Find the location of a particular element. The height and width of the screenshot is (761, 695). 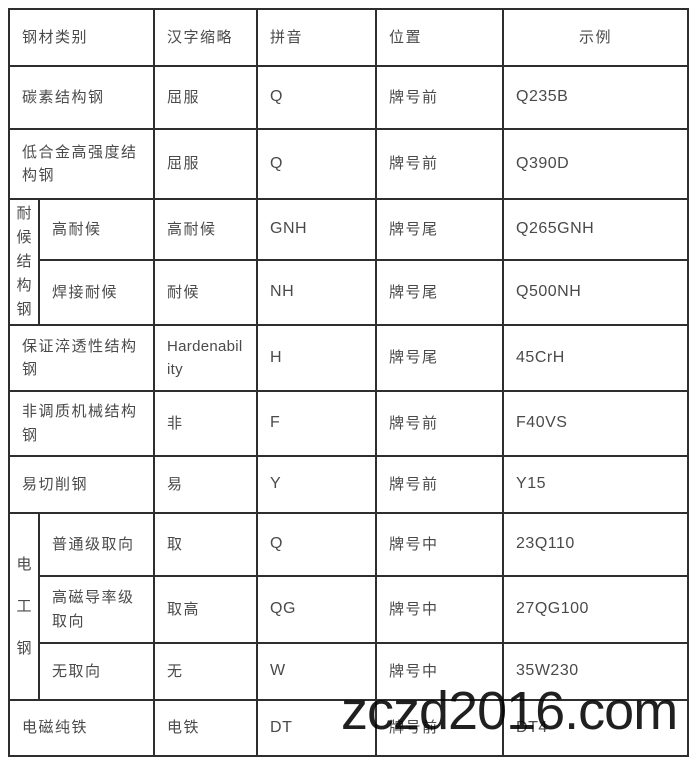

table-row: 保证淬透性结构钢 Hardenability H 牌号尾 45CrH is located at coordinates (348, 358).